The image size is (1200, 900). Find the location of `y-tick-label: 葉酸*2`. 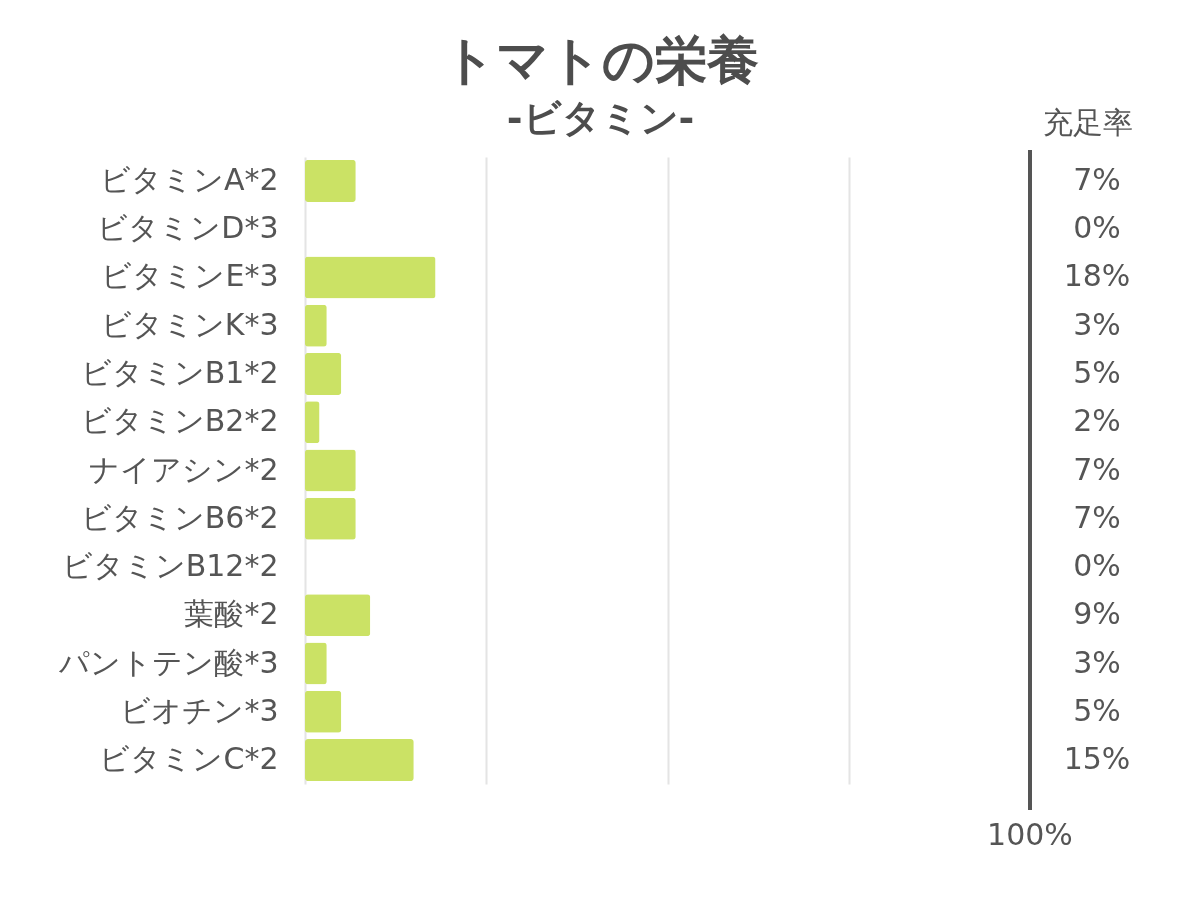

y-tick-label: 葉酸*2 is located at coordinates (231, 614).